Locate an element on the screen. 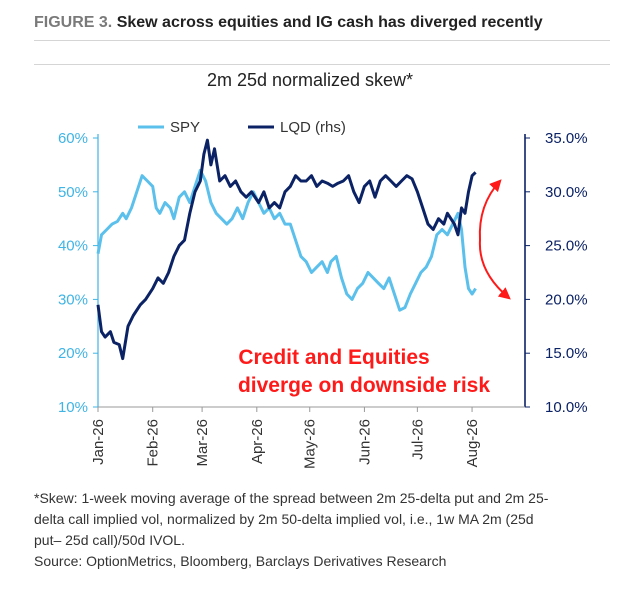 The height and width of the screenshot is (596, 620). right-tick-label: 35.0% is located at coordinates (566, 138).